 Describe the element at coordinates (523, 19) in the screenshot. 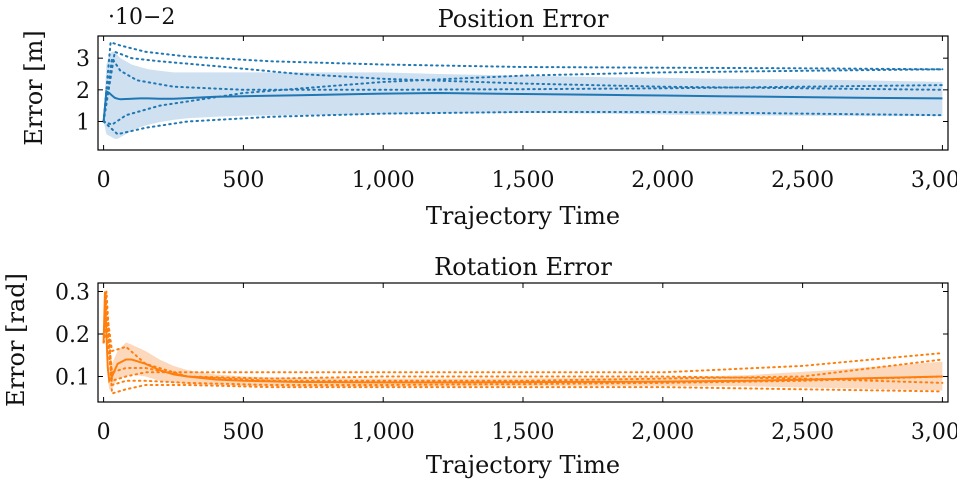

I see `chart-title: Position Error` at that location.